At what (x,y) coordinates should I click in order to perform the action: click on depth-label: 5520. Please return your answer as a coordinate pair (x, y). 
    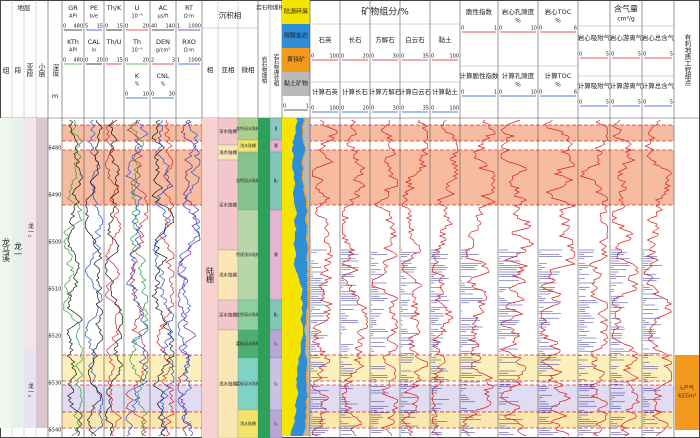
    Looking at the image, I should click on (55, 337).